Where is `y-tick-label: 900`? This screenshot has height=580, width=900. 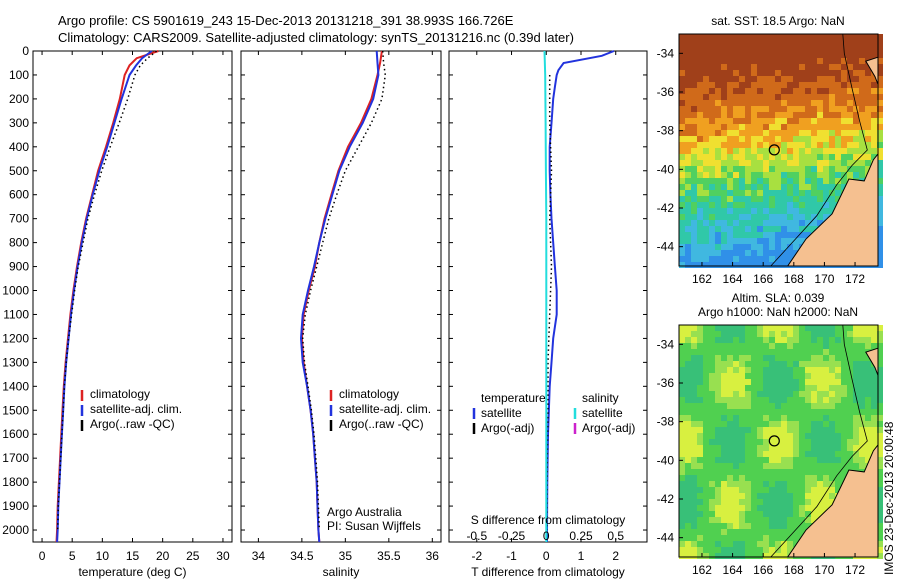 y-tick-label: 900 is located at coordinates (19, 267).